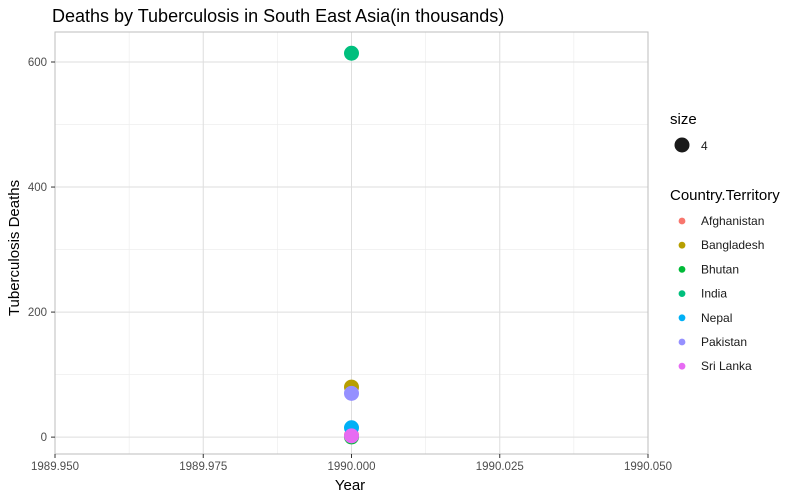 The width and height of the screenshot is (800, 500). I want to click on size-legend-title: size, so click(683, 119).